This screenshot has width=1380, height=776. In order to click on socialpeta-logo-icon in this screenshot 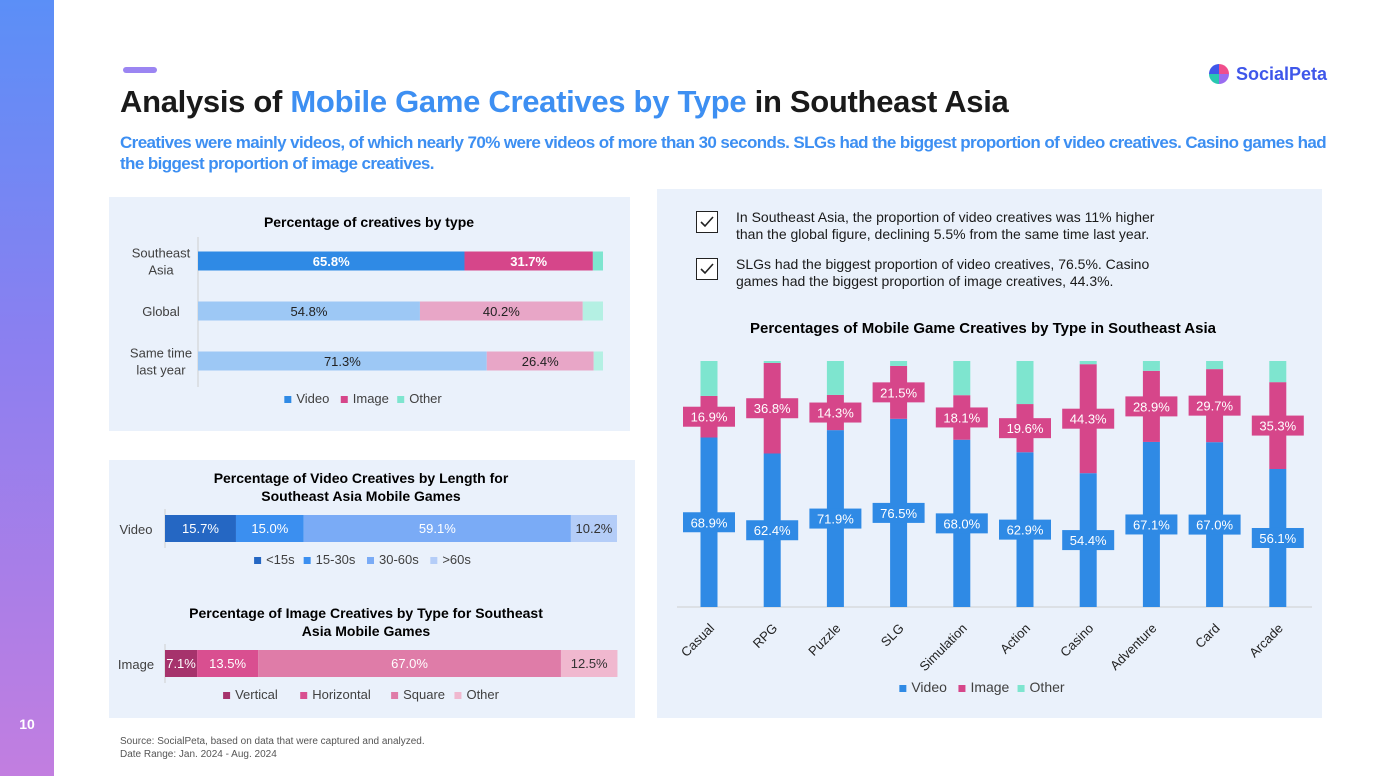, I will do `click(1219, 74)`.